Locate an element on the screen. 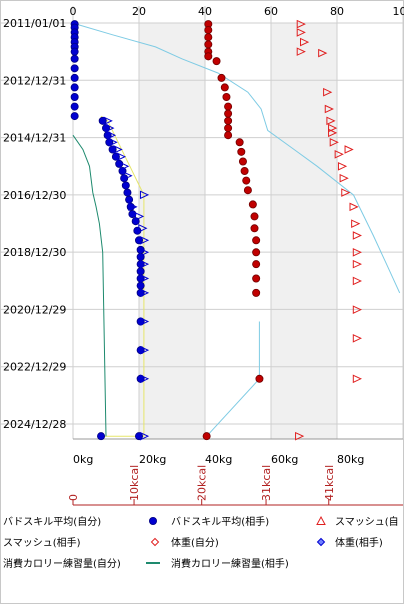  top-axis-tick-label: 0 is located at coordinates (73, 11).